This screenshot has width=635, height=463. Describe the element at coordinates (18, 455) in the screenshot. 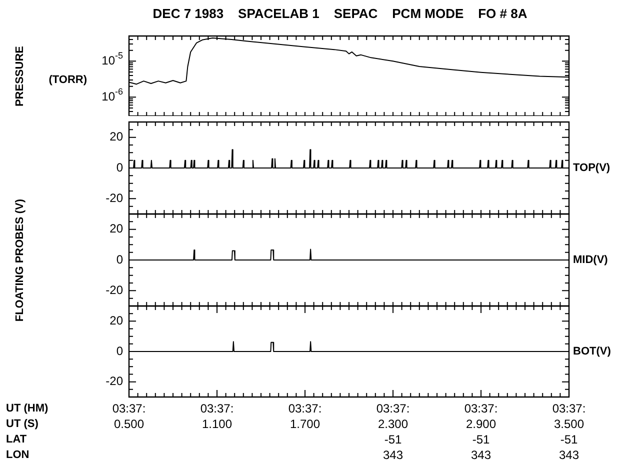

I see `text: LON` at that location.